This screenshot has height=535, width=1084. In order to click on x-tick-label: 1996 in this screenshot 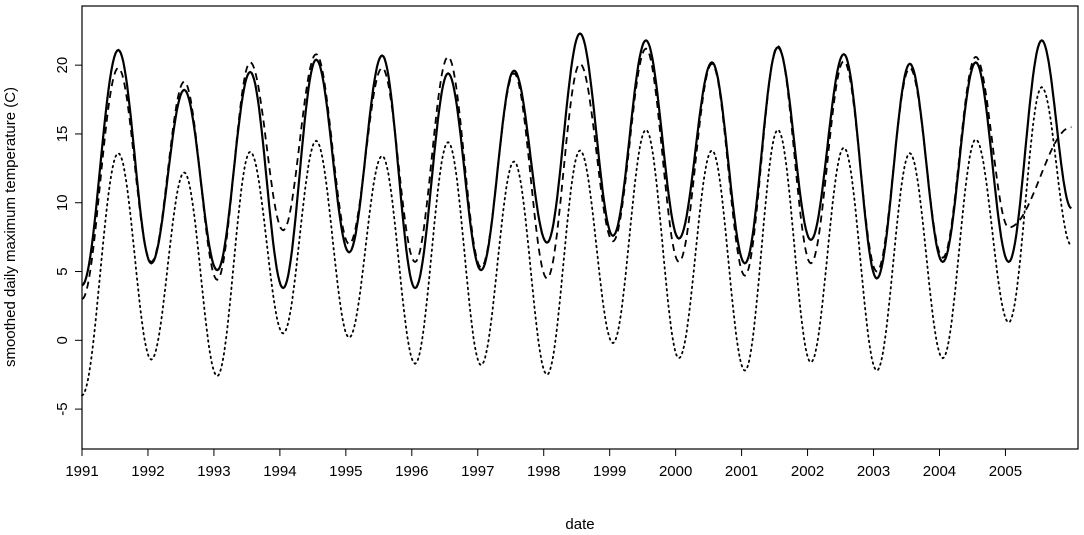, I will do `click(411, 471)`.